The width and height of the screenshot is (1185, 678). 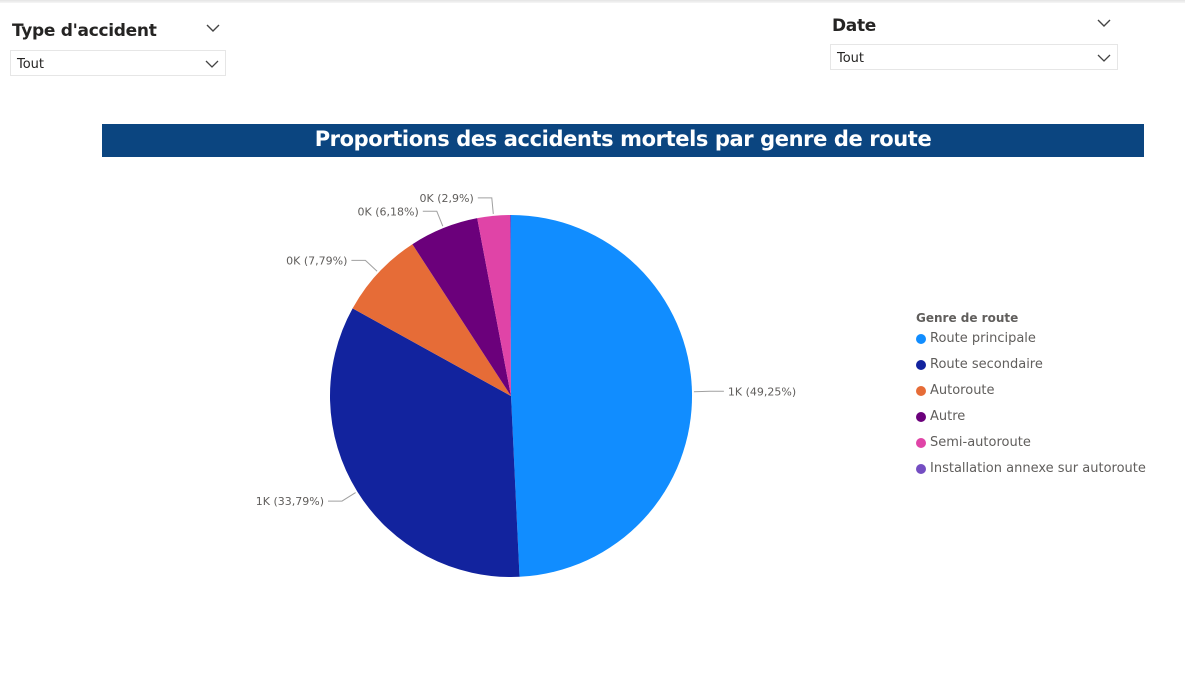 What do you see at coordinates (118, 63) in the screenshot?
I see `type-accident-dropdown: Tout` at bounding box center [118, 63].